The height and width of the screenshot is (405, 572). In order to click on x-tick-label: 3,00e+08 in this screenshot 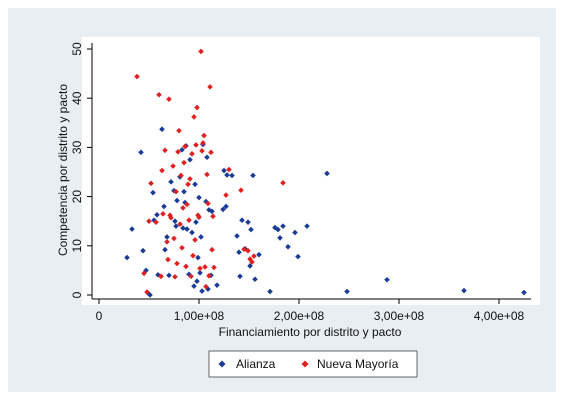, I will do `click(399, 316)`.